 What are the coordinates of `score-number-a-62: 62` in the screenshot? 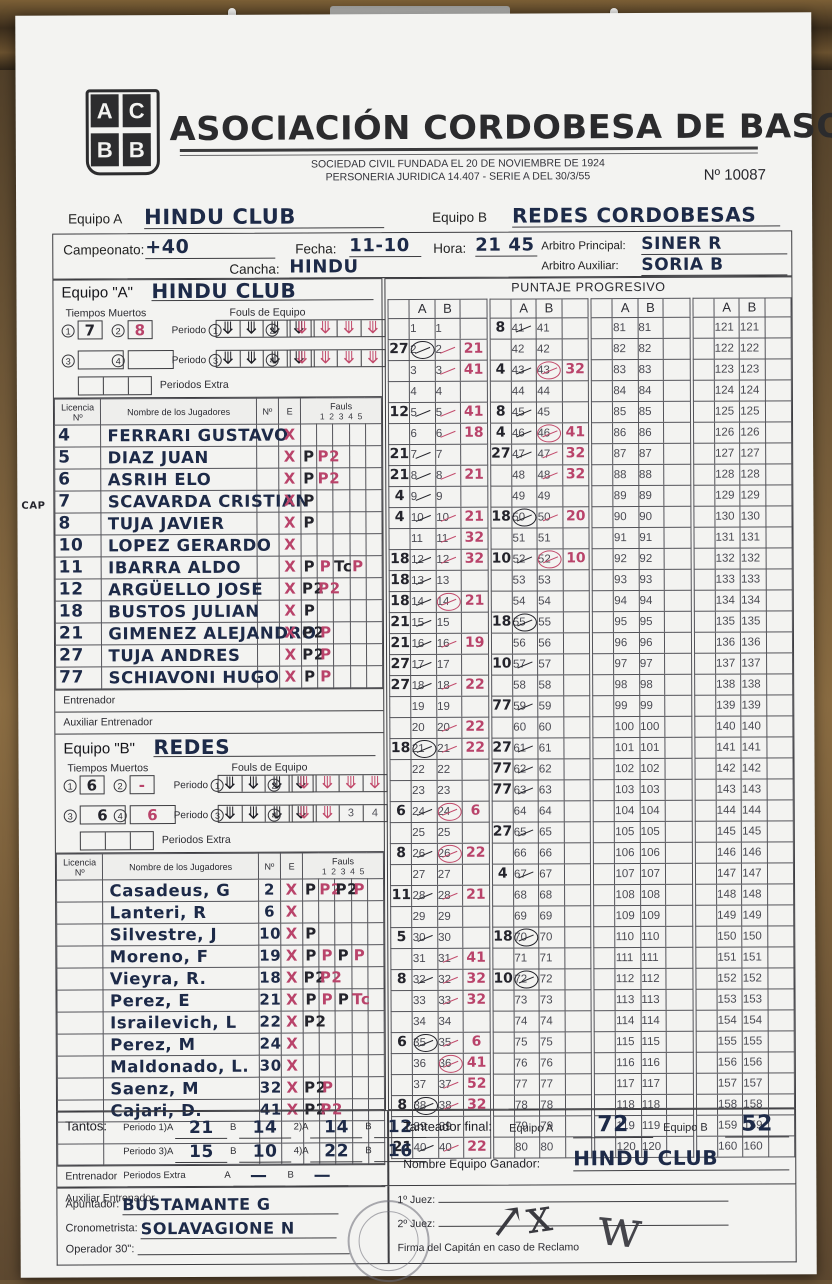 It's located at (525, 769).